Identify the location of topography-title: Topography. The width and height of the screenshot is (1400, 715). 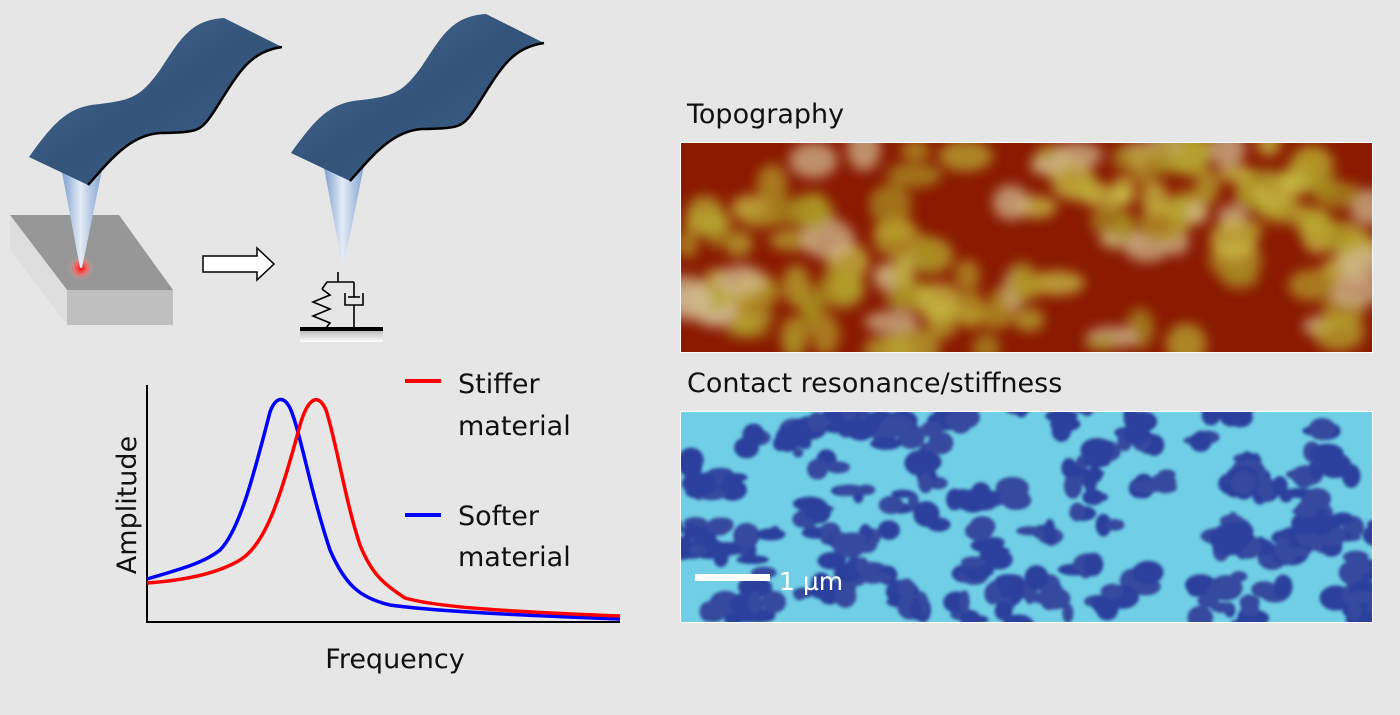
(765, 114).